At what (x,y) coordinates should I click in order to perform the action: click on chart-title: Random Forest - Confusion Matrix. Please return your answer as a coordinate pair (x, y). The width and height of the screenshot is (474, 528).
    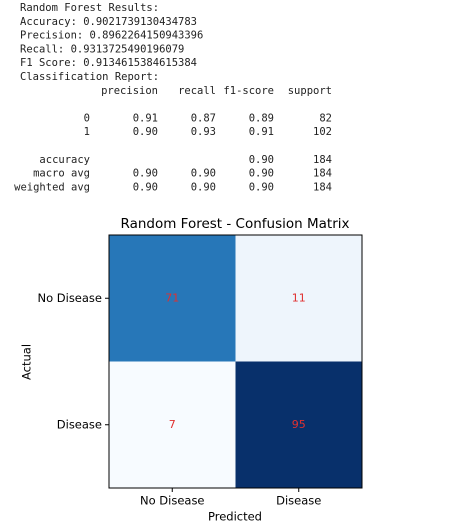
    Looking at the image, I should click on (234, 224).